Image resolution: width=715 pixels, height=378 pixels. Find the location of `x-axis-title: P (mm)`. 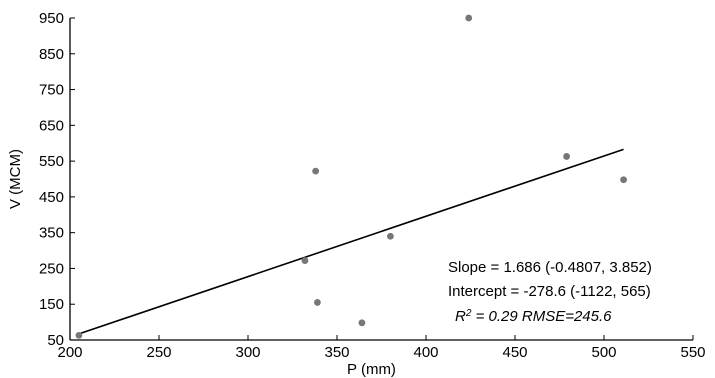

x-axis-title: P (mm) is located at coordinates (371, 369).